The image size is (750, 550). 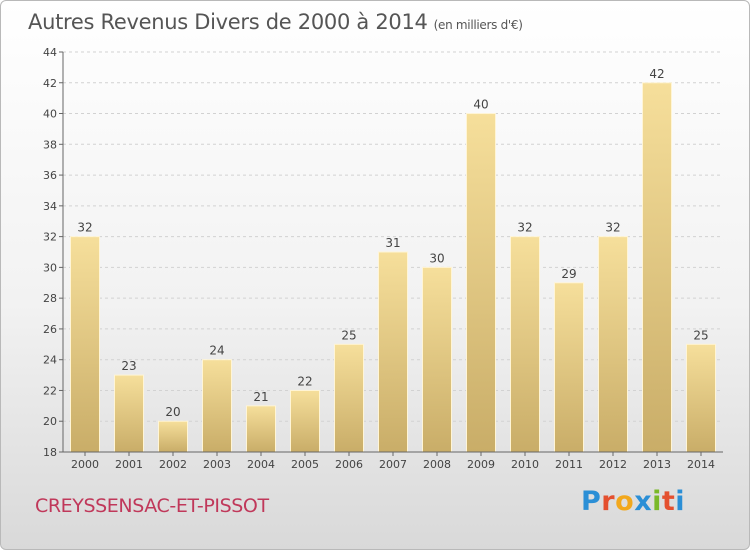 What do you see at coordinates (50, 175) in the screenshot?
I see `y-tick-label: 36` at bounding box center [50, 175].